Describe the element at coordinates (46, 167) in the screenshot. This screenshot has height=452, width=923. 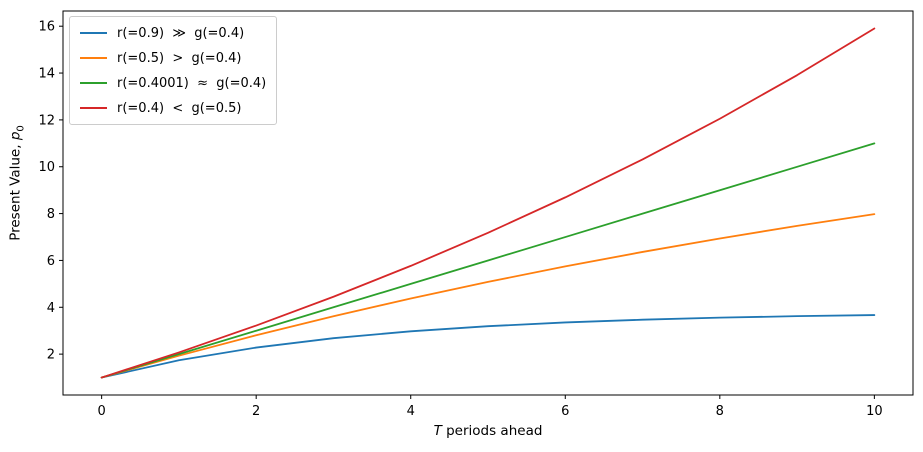
I see `y-tick-label: 10` at that location.